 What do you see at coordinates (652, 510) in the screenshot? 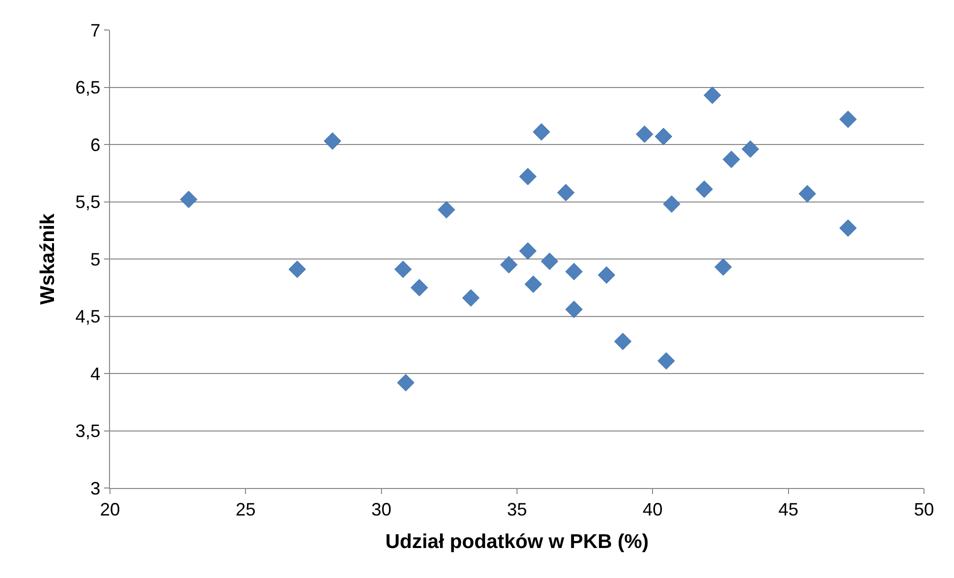
I see `x-tick-label: 40` at bounding box center [652, 510].